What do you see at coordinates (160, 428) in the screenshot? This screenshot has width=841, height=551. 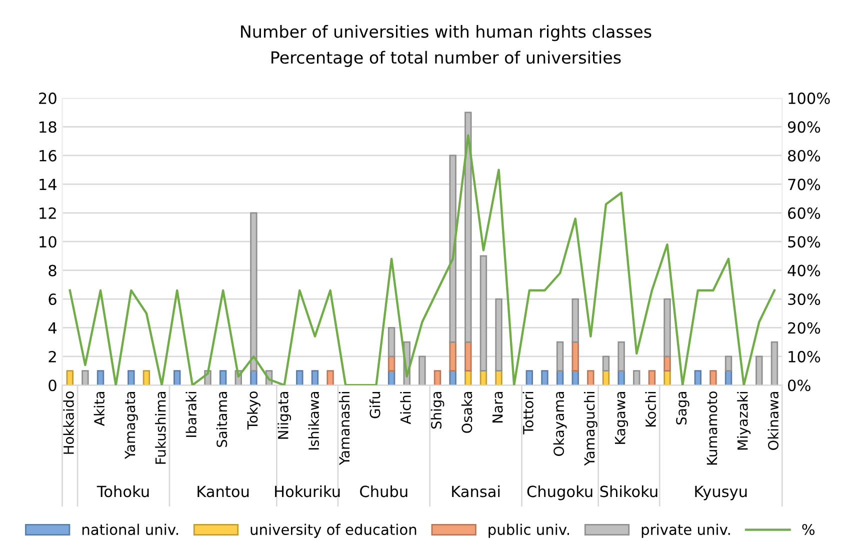 I see `x-tick-label: Fukushima` at bounding box center [160, 428].